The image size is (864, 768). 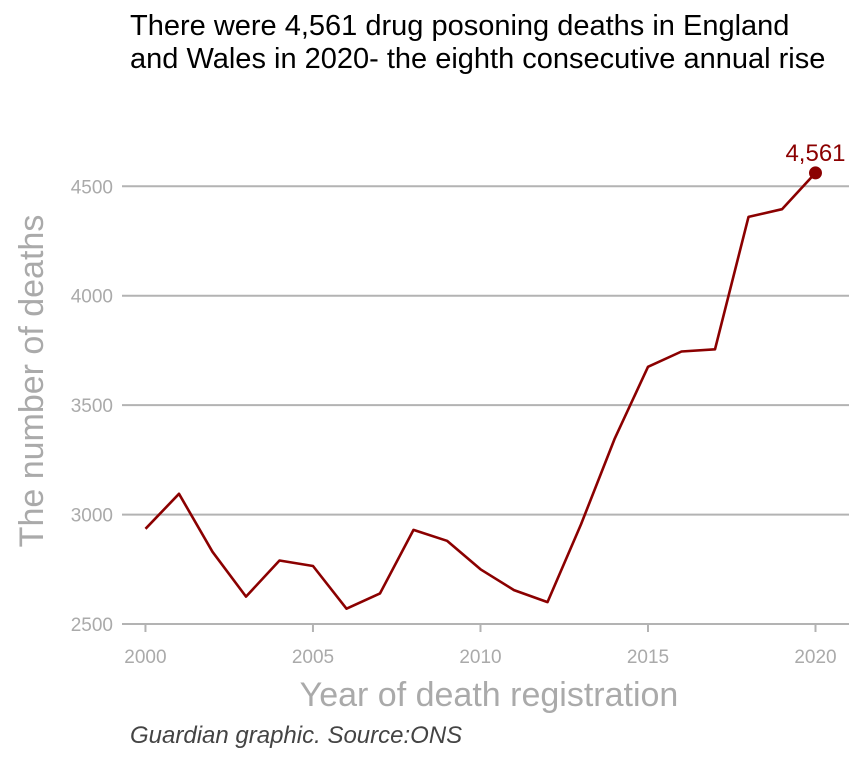 I want to click on y-tick-label-4000: 4000, so click(x=92, y=297).